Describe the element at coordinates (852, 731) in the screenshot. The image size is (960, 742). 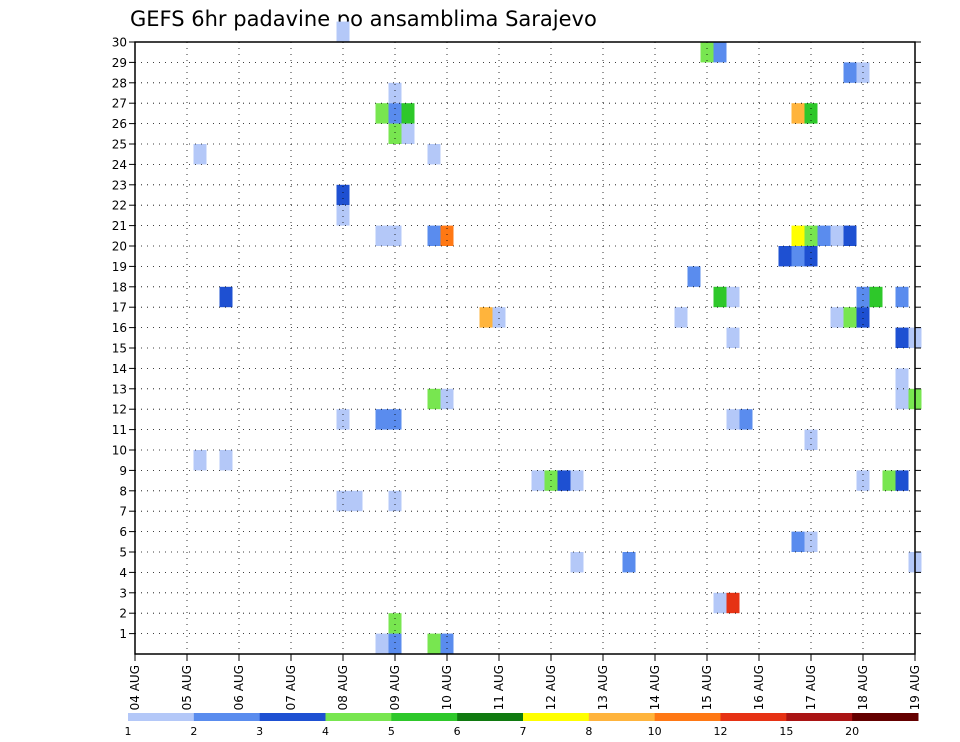
I see `legend-label: 20` at that location.